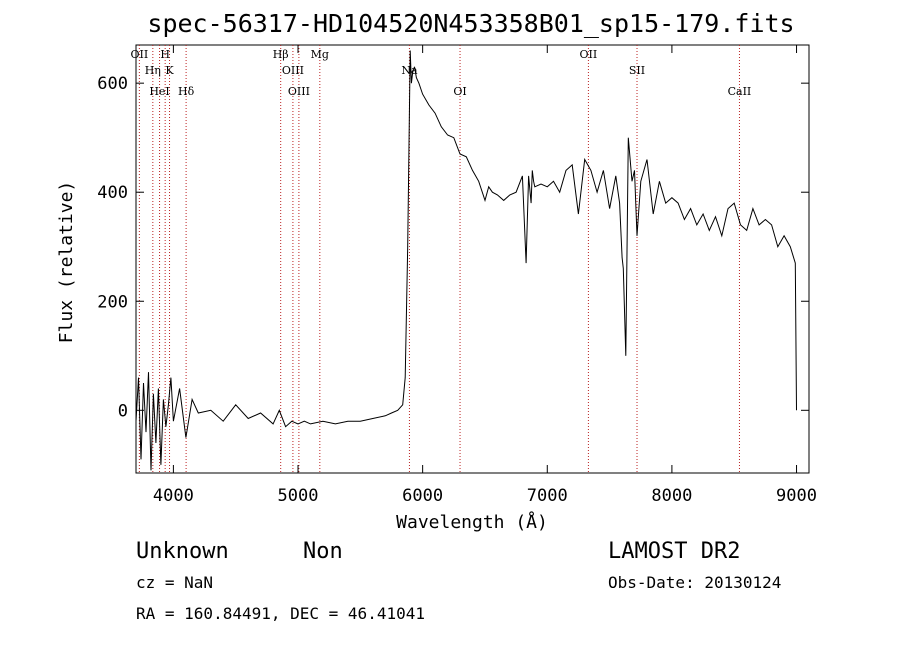 Image resolution: width=900 pixels, height=654 pixels. Describe the element at coordinates (280, 613) in the screenshot. I see `coordinates: RA = 160.84491, DEC = 46.41041` at that location.